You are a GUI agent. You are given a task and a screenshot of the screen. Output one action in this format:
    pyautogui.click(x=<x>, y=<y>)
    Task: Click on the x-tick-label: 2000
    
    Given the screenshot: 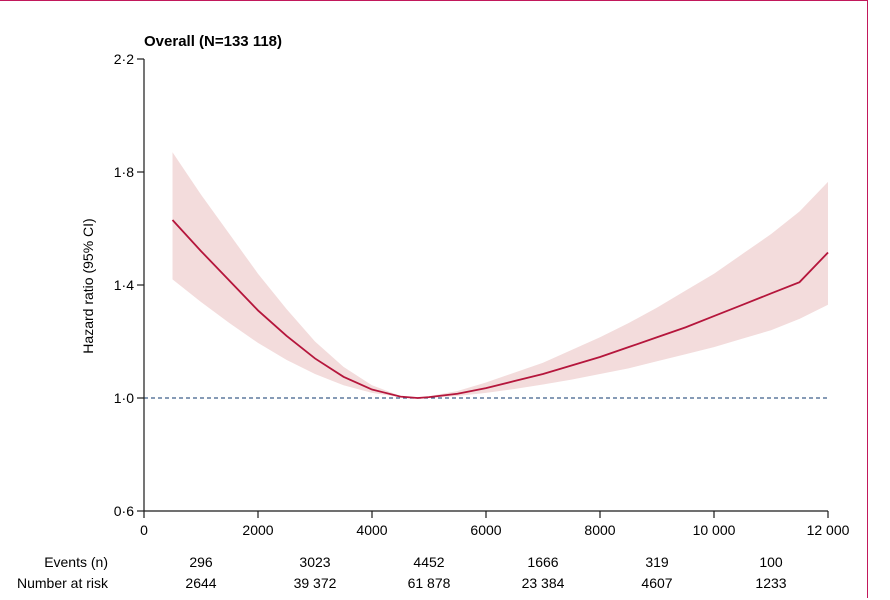 What is the action you would take?
    pyautogui.click(x=257, y=530)
    